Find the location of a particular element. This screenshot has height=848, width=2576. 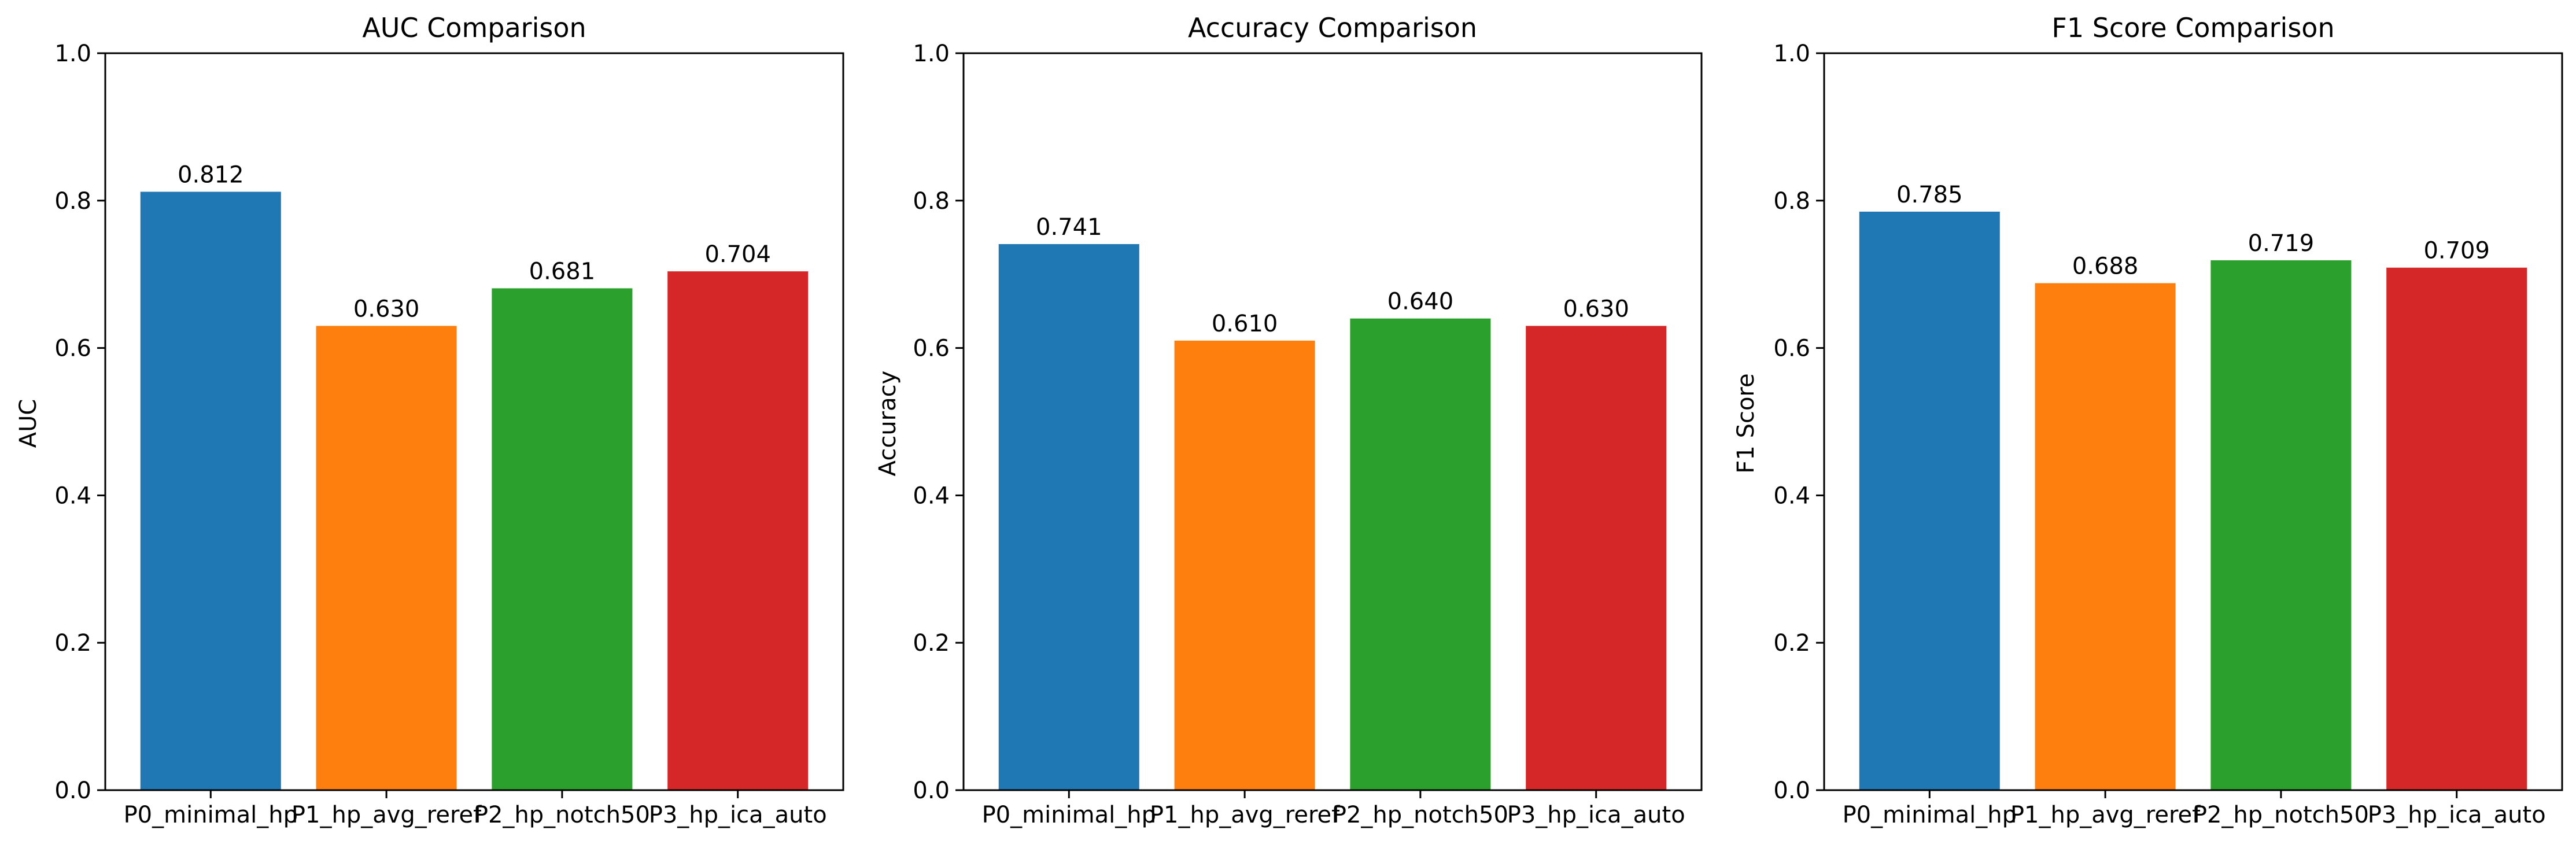

data-label: 0.719 is located at coordinates (2281, 243).